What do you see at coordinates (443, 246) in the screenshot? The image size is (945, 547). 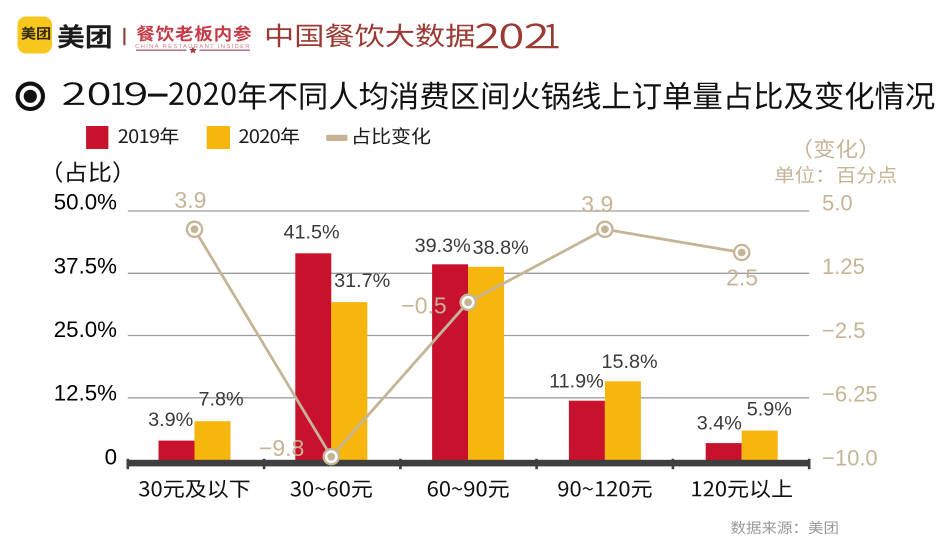 I see `svg-text: 39.3%` at bounding box center [443, 246].